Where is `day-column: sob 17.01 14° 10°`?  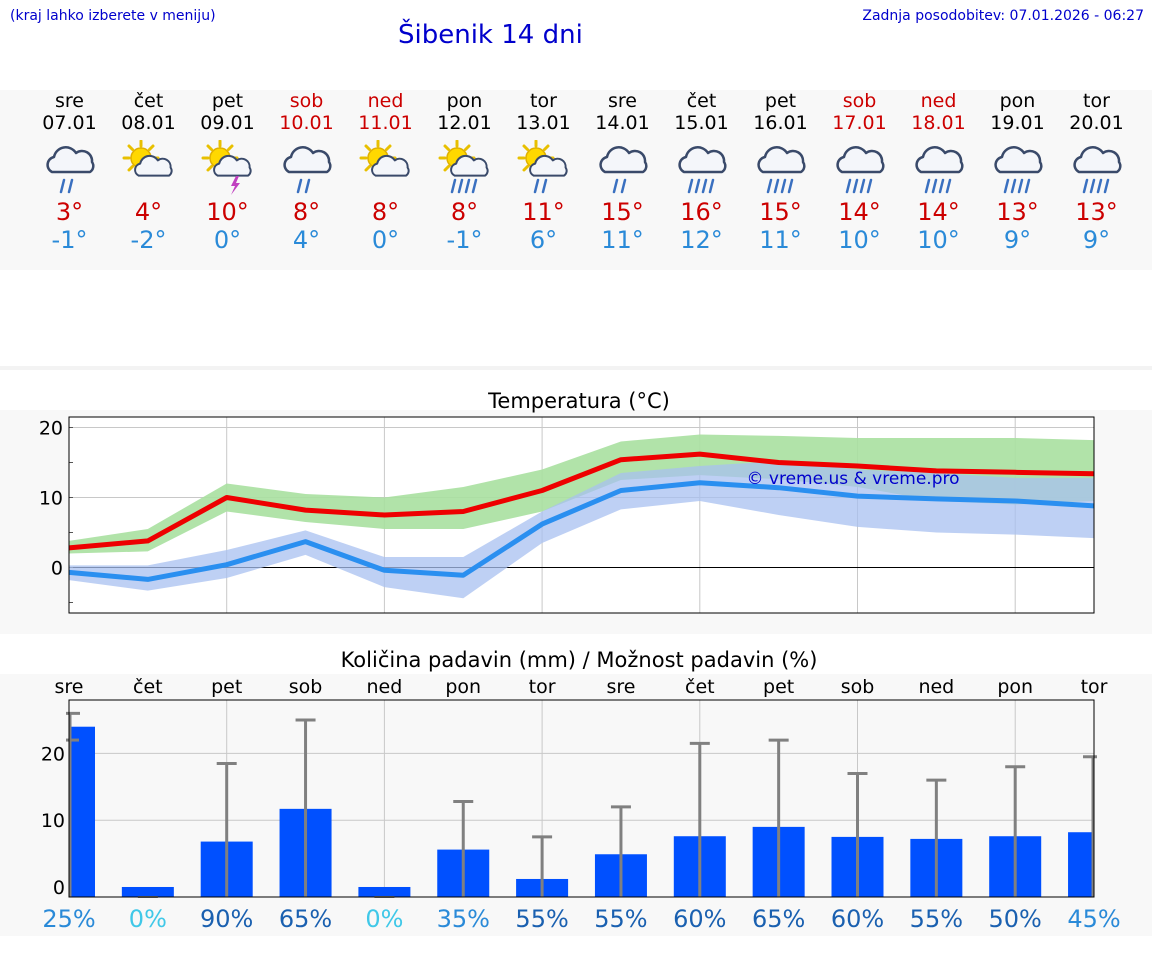
day-column: sob 17.01 14° 10° is located at coordinates (859, 172).